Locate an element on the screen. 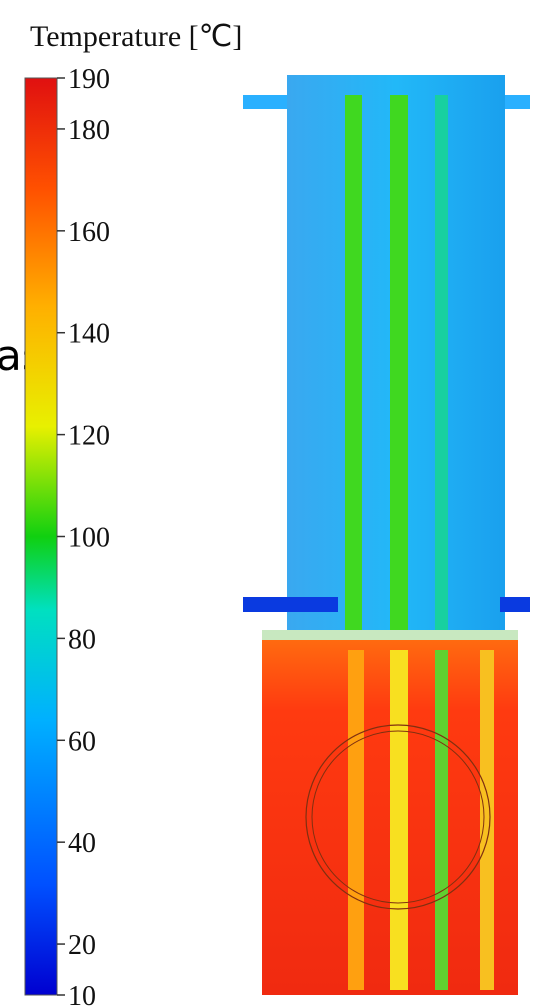  tick-label: 60 is located at coordinates (82, 741).